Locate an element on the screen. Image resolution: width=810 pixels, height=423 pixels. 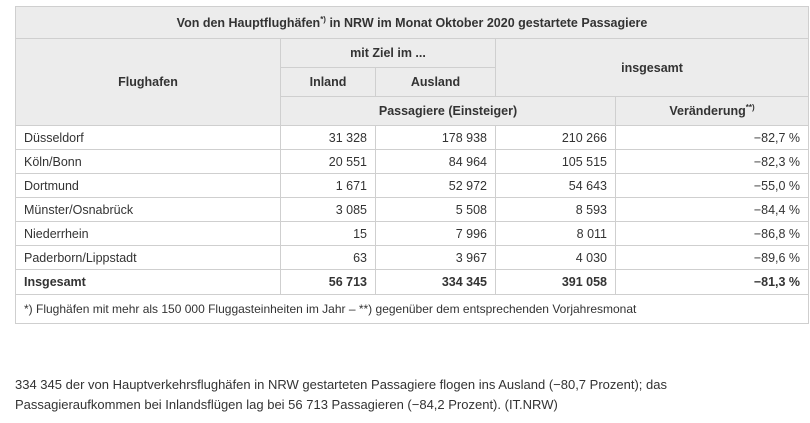
number-cell: 5 508 is located at coordinates (435, 209).